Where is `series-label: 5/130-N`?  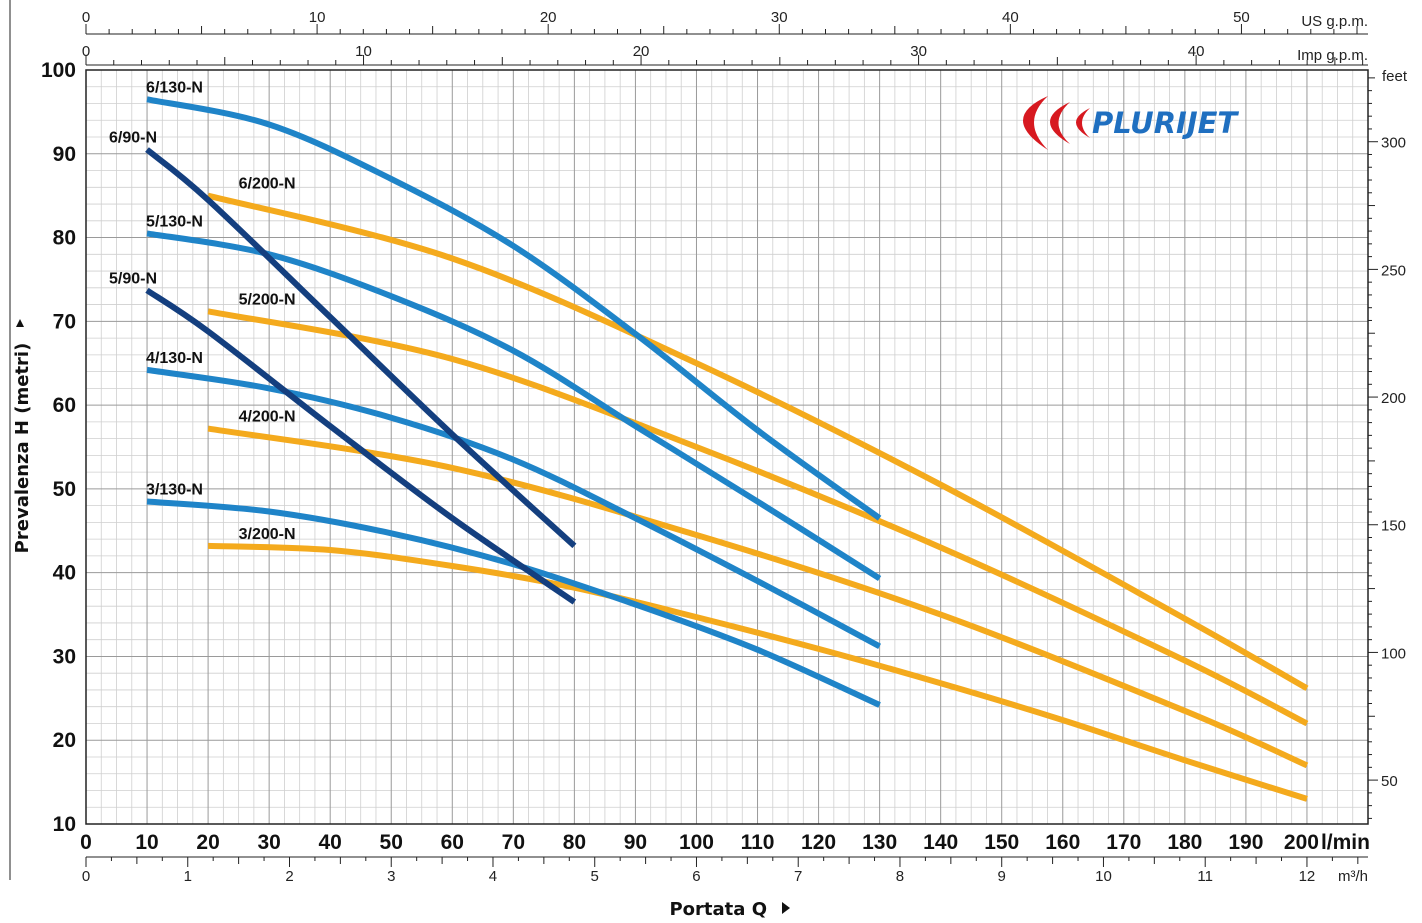 series-label: 5/130-N is located at coordinates (174, 221).